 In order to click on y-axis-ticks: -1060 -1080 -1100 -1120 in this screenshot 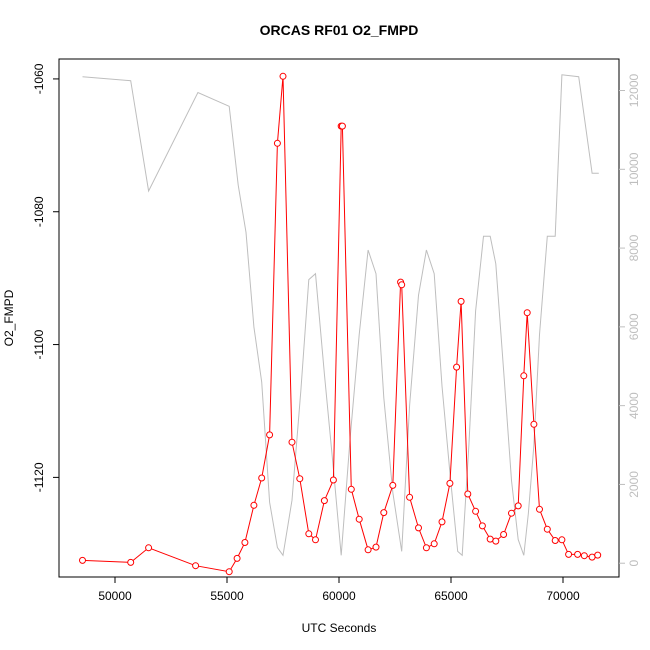, I will do `click(45, 277)`.